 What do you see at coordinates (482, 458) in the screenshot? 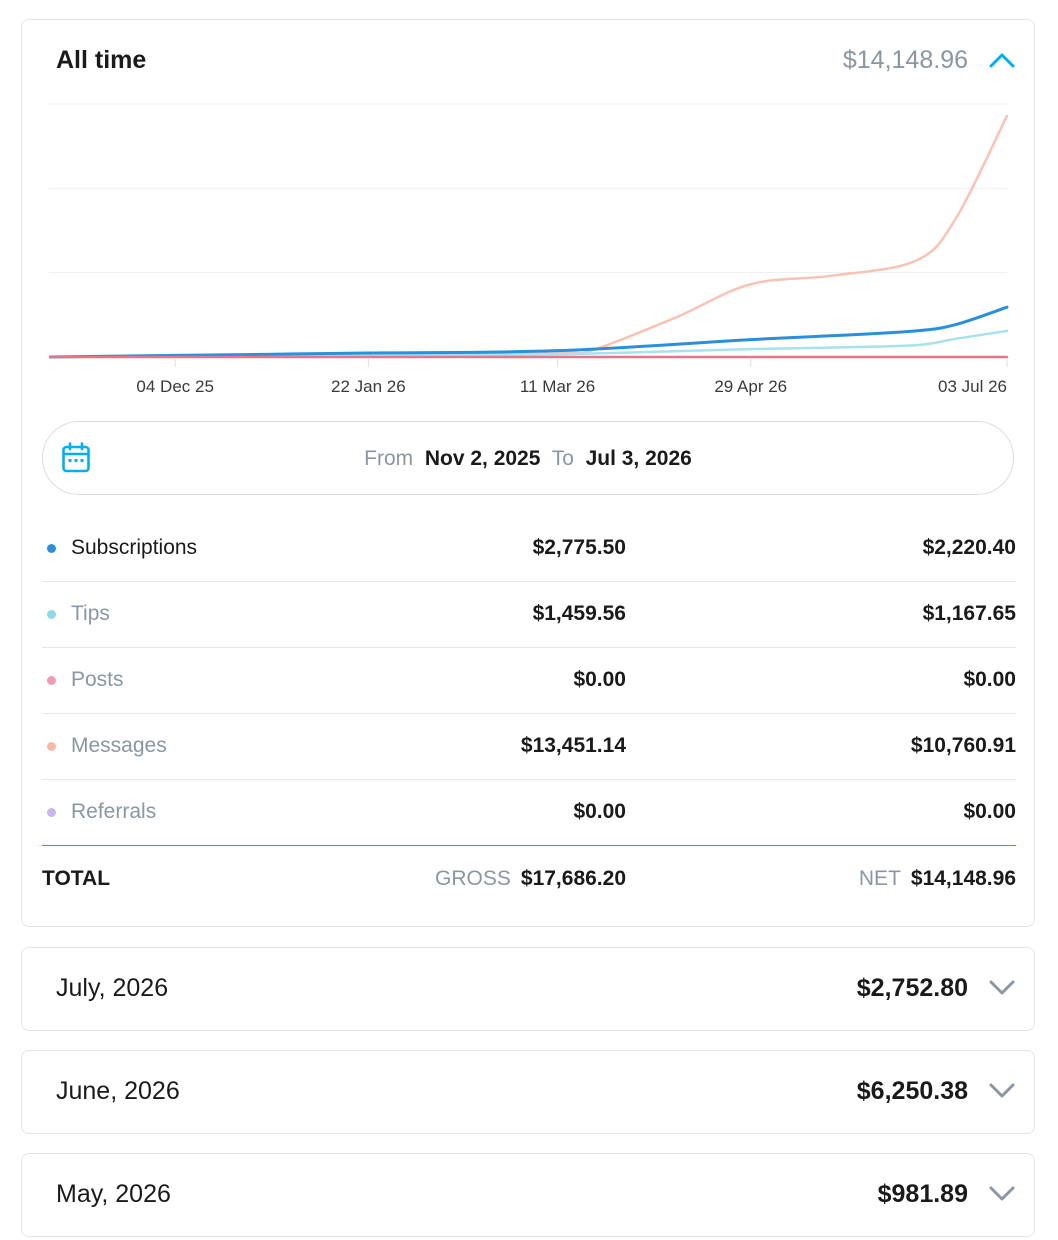
I see `from-date: Nov 2, 2025` at bounding box center [482, 458].